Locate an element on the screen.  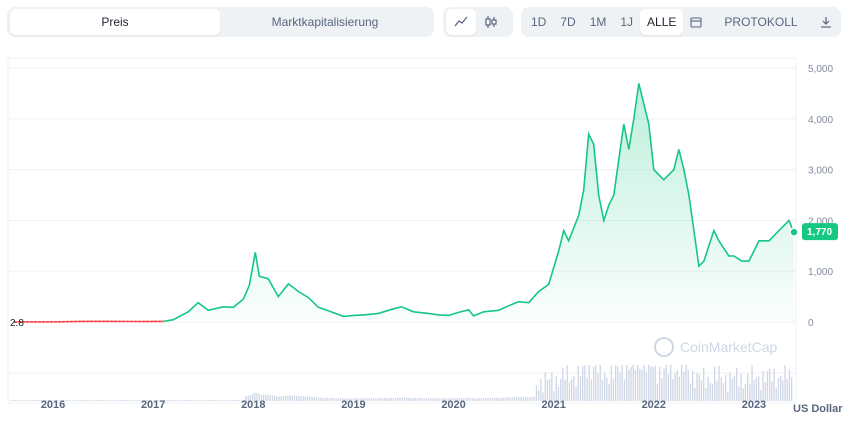
y-axis: 0 1,000 2,000 3,000 4,000 5,000 is located at coordinates (820, 196).